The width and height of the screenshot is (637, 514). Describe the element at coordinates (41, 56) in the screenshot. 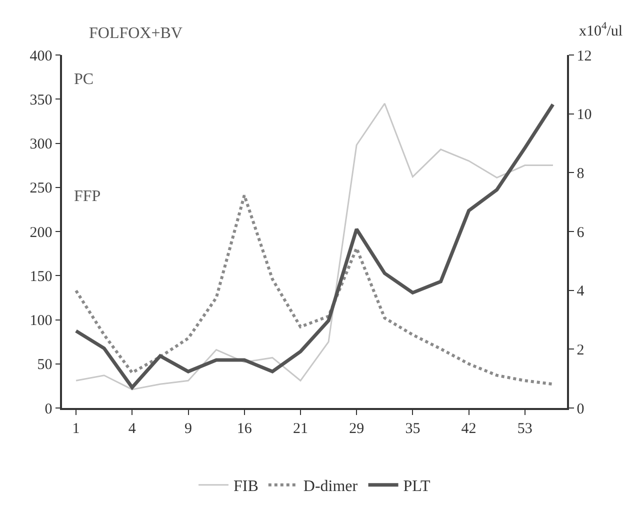

I see `y-tick-label: 400` at that location.